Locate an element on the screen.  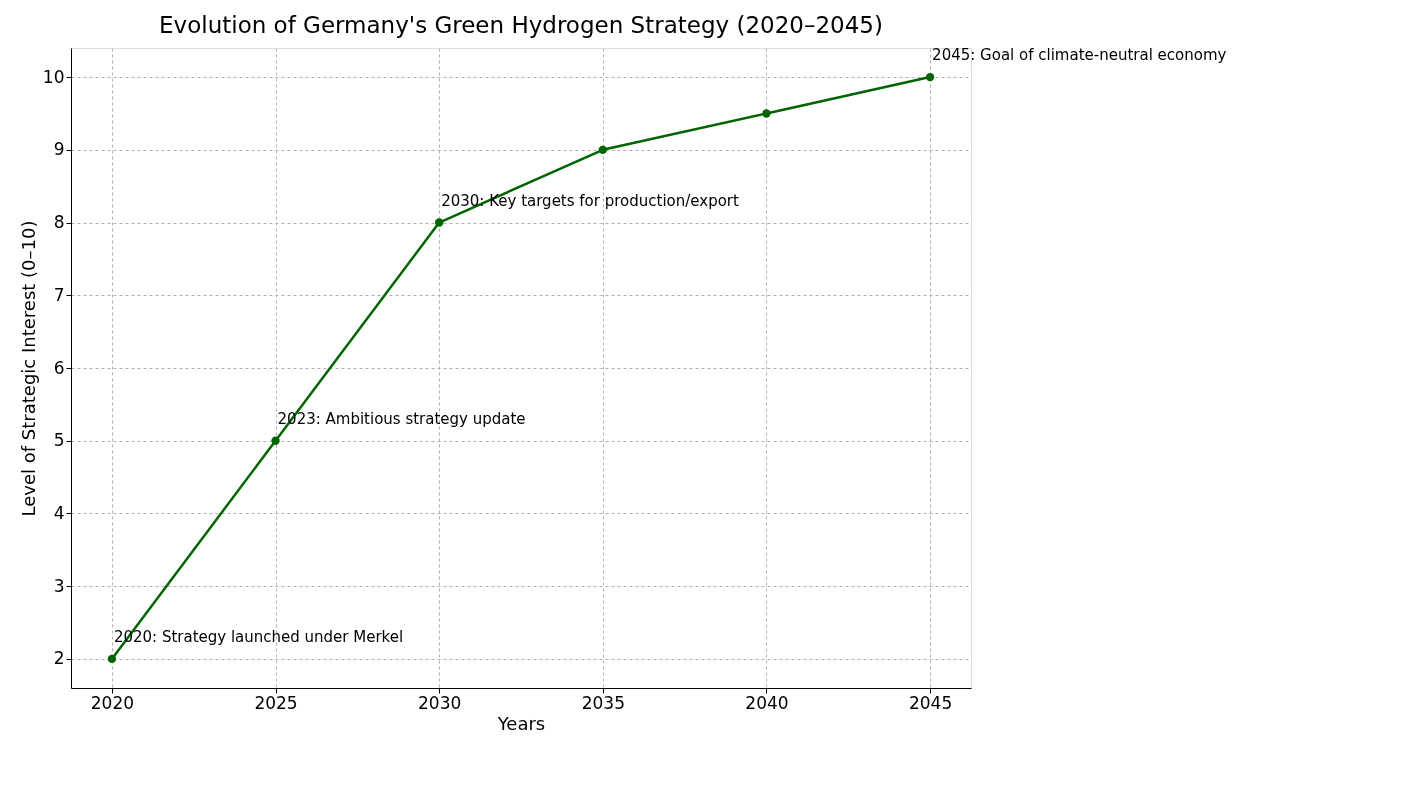
x-tick-label: 2045 is located at coordinates (930, 702).